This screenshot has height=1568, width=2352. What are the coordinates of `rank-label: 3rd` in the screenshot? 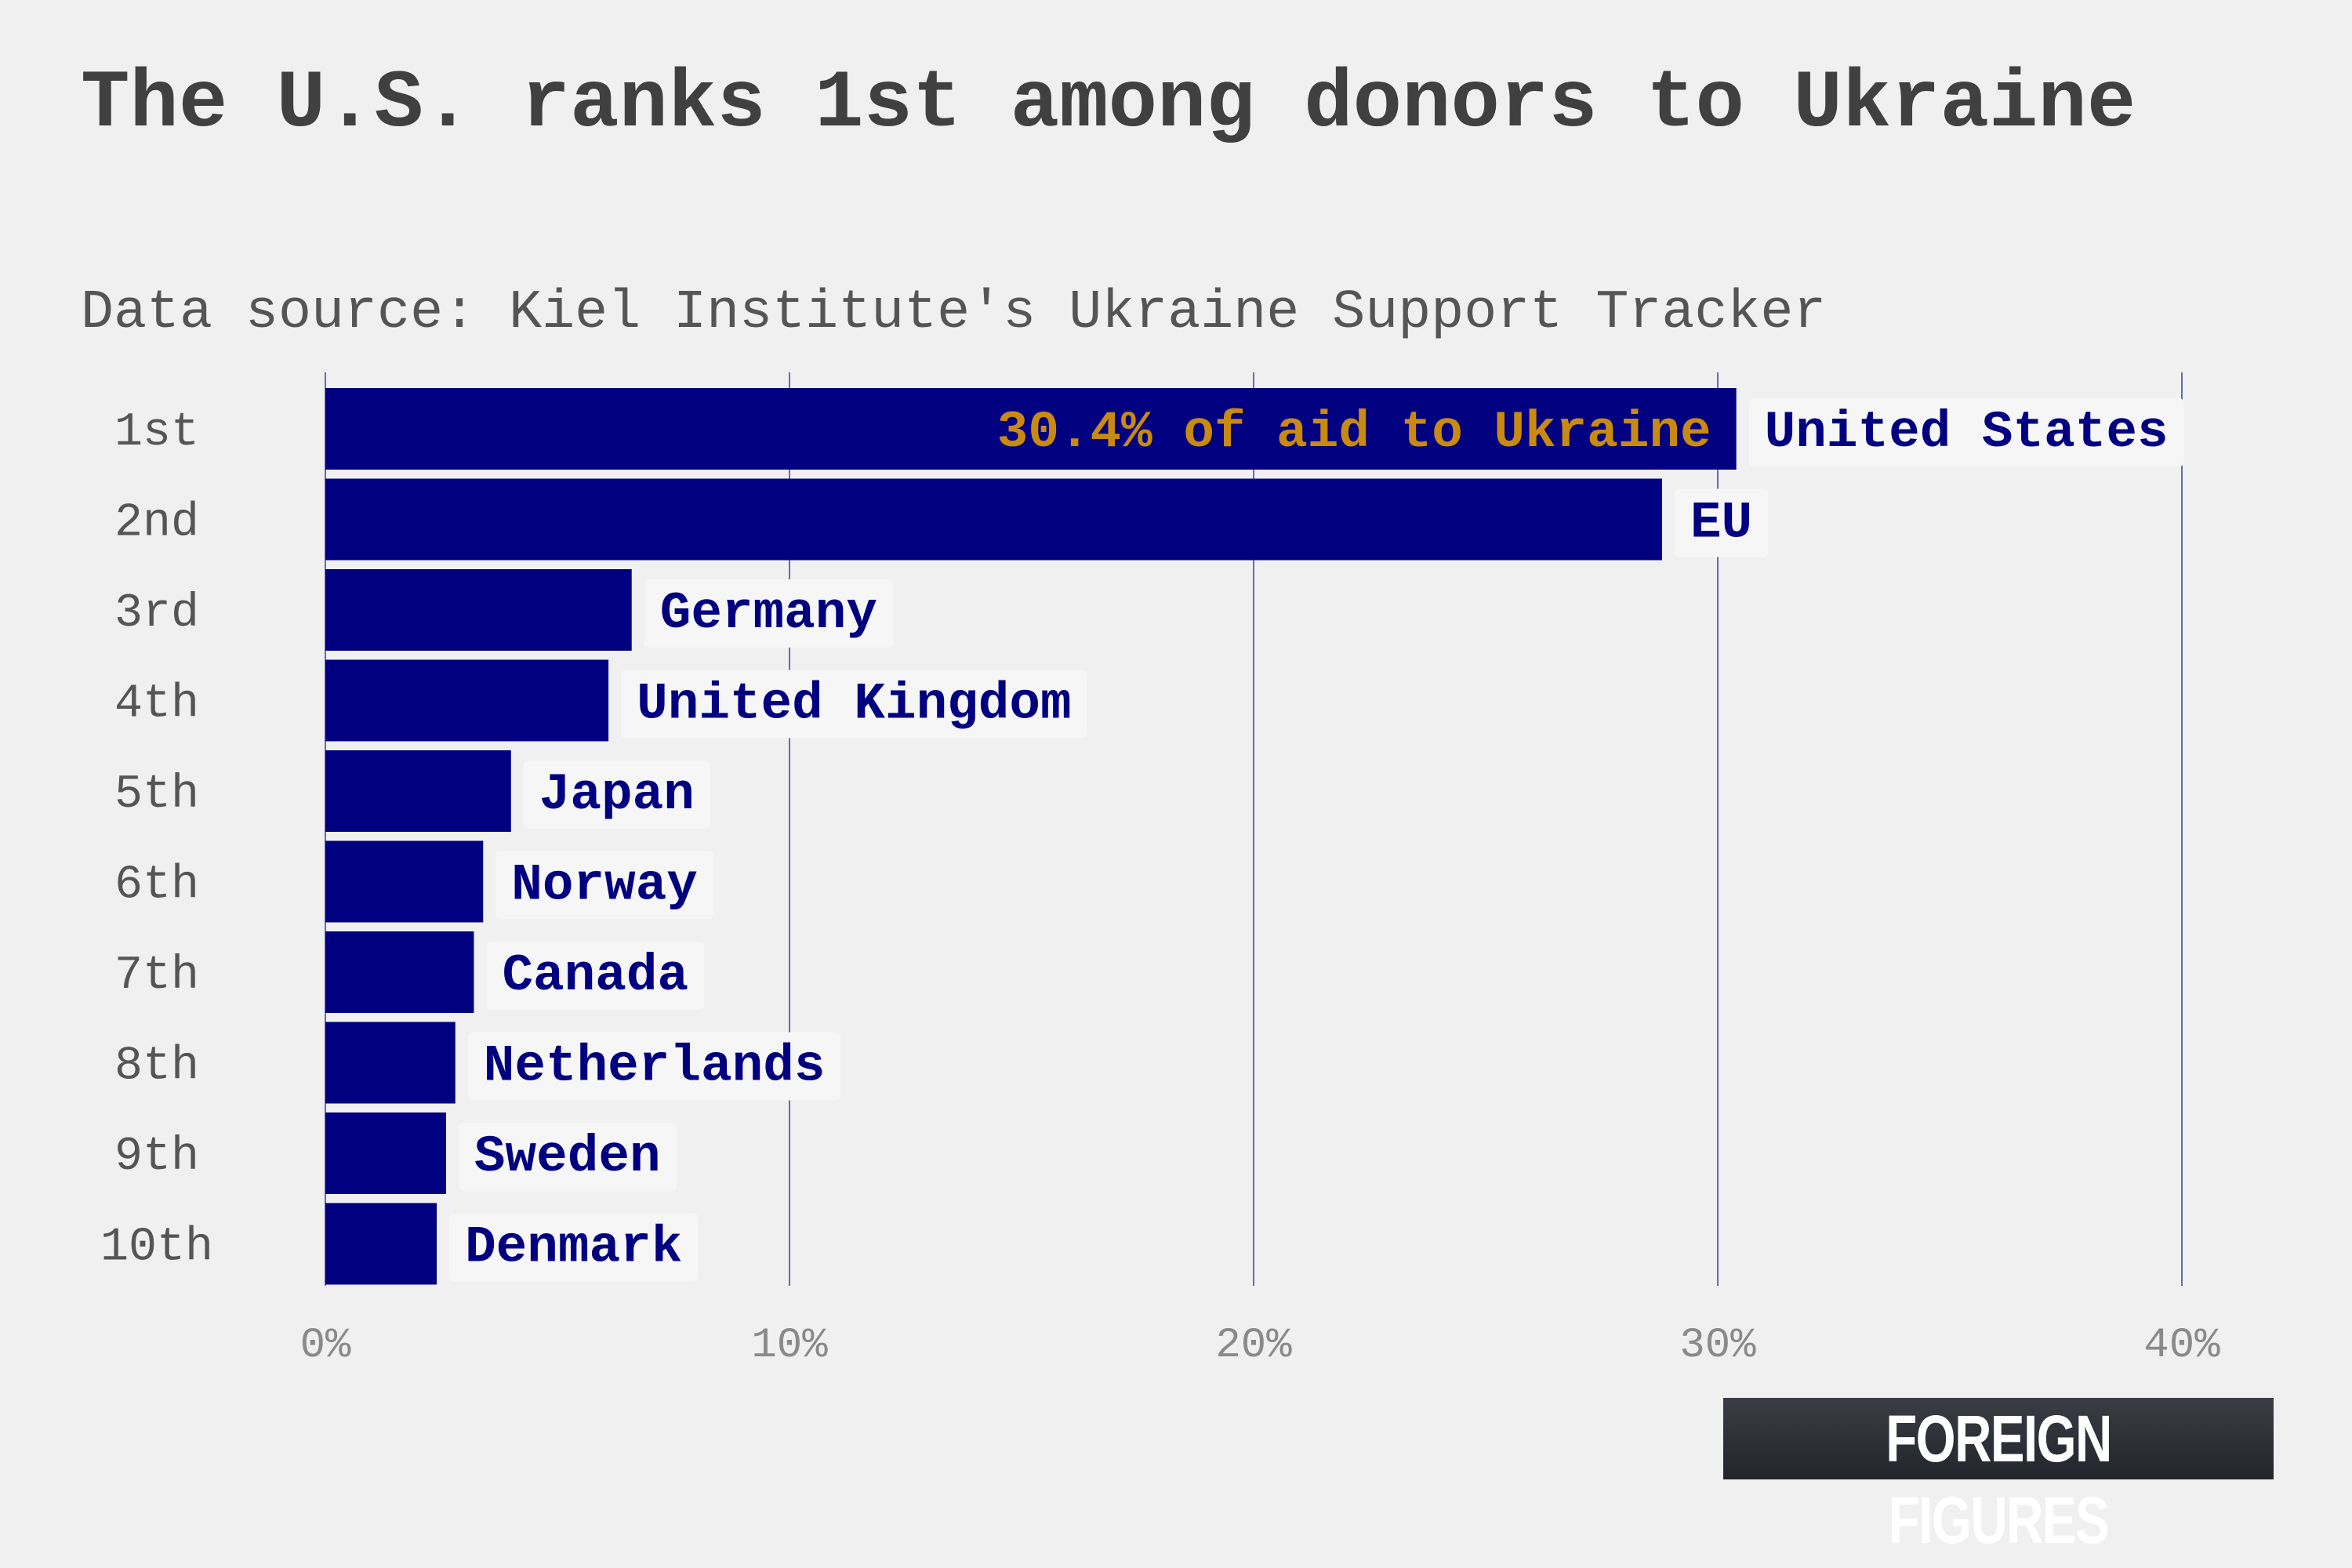 It's located at (156, 614).